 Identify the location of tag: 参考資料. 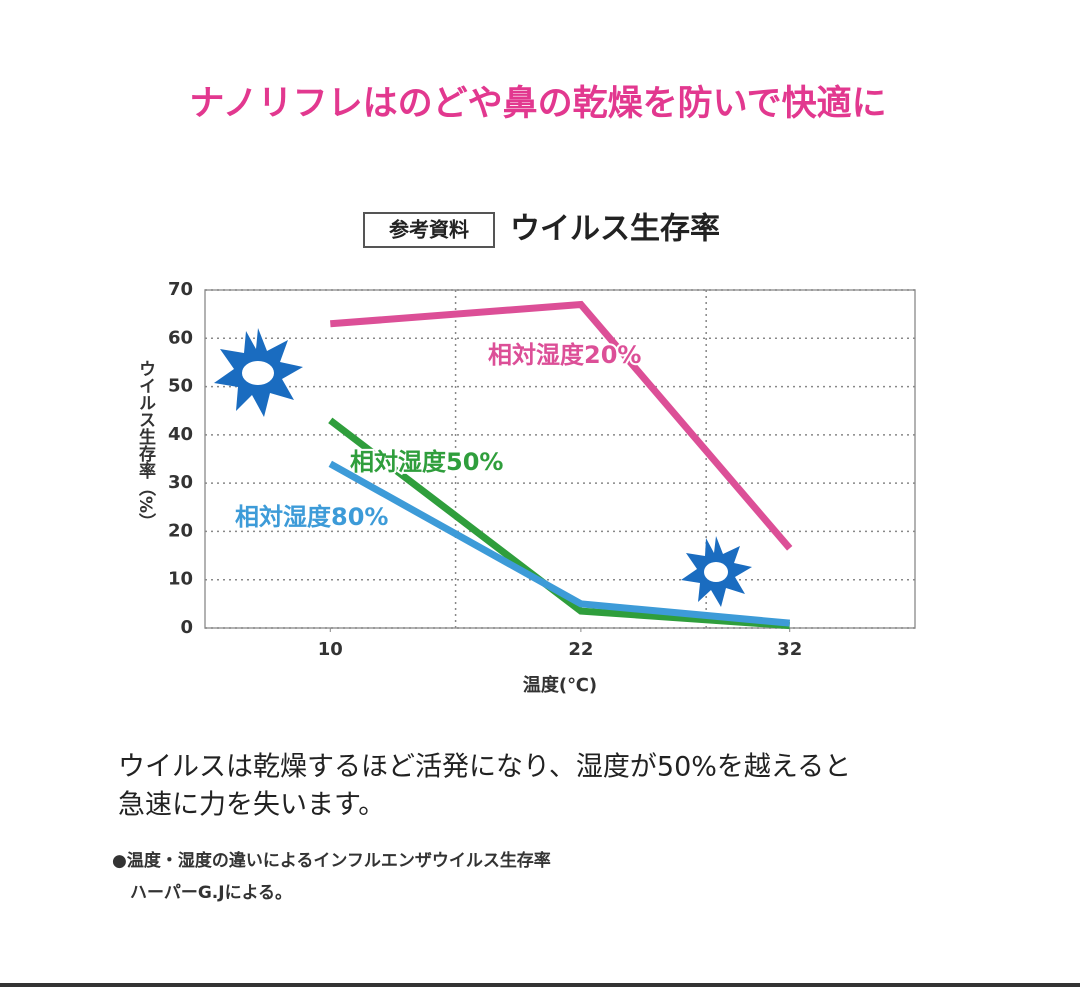
(429, 230).